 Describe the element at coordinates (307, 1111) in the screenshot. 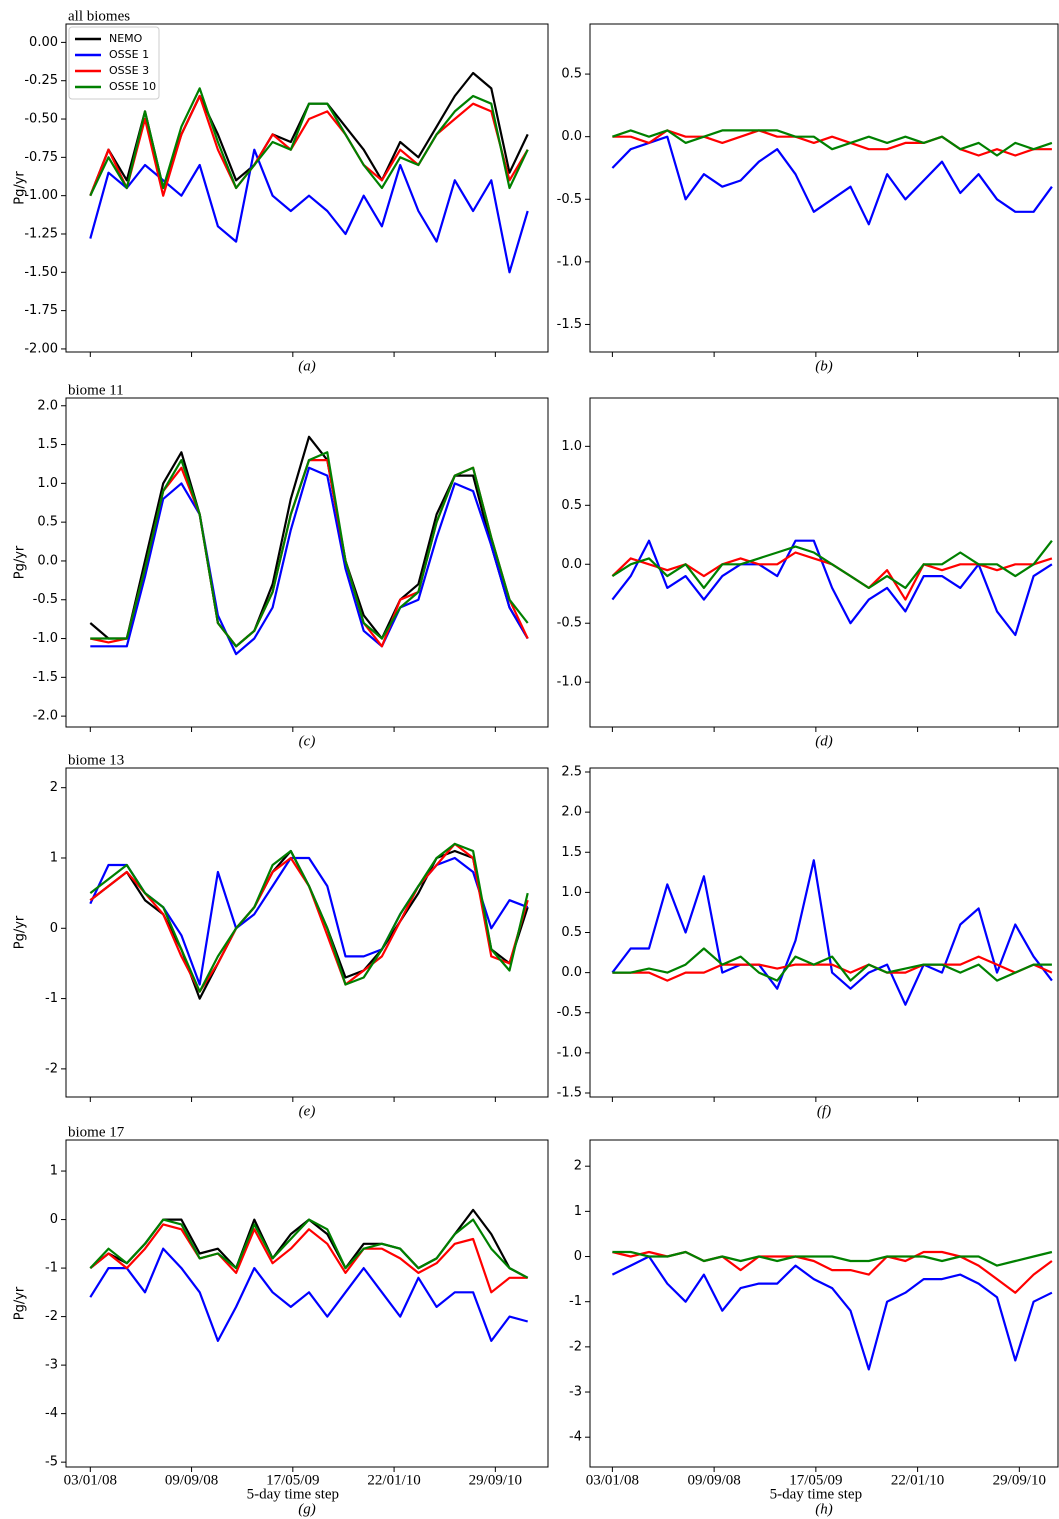

I see `panel-caption: (e)` at that location.